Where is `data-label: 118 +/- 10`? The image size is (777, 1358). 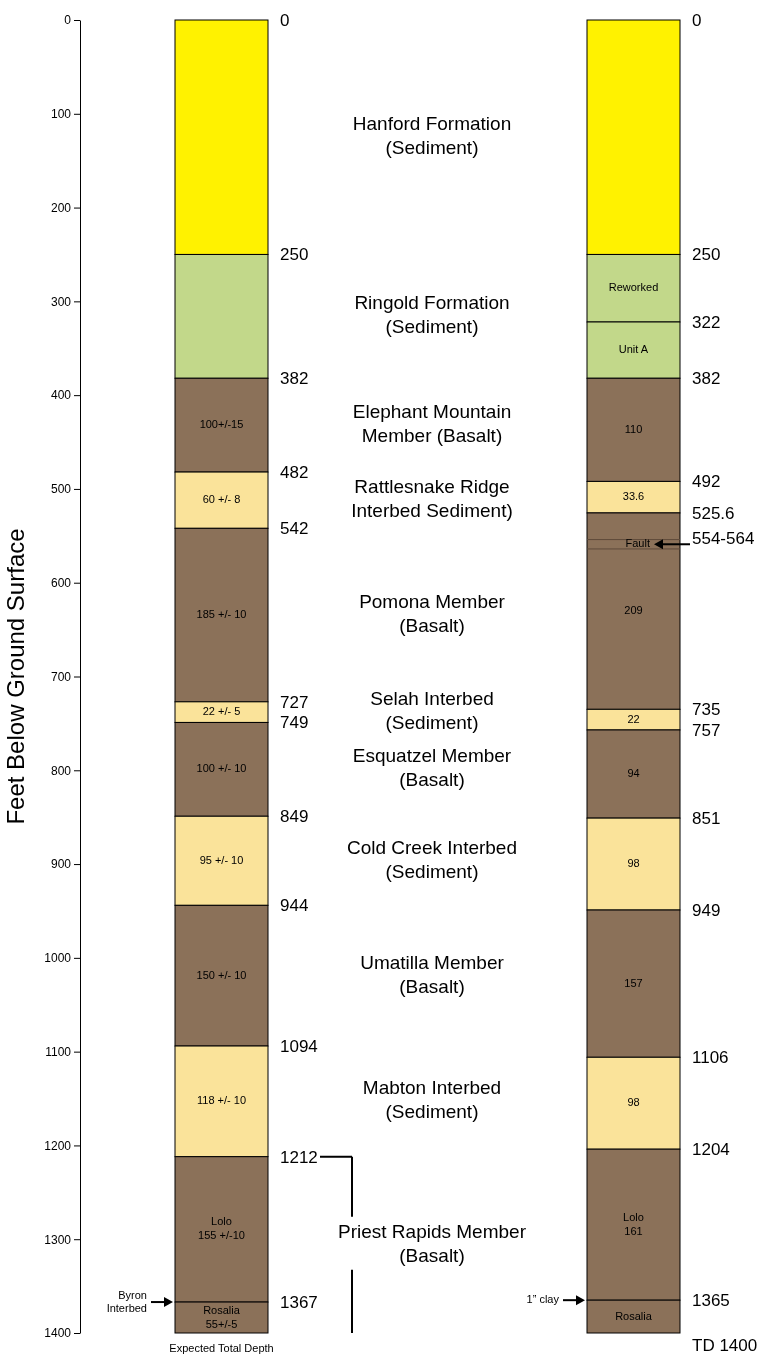
data-label: 118 +/- 10 is located at coordinates (221, 1100).